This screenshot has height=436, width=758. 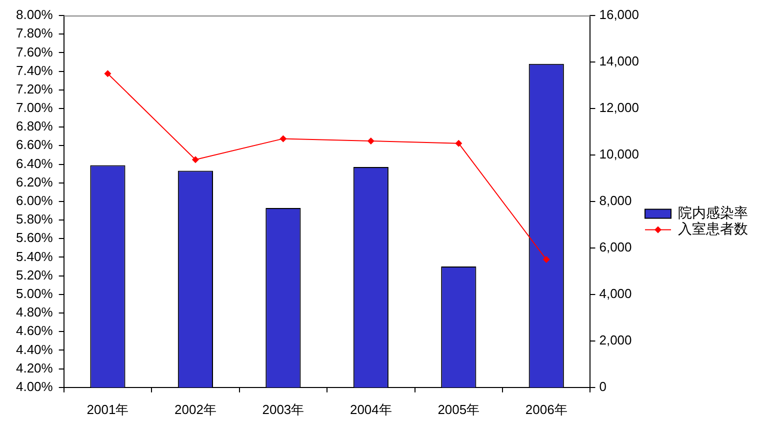 I want to click on y-tick-label: 8.00%, so click(x=35, y=14).